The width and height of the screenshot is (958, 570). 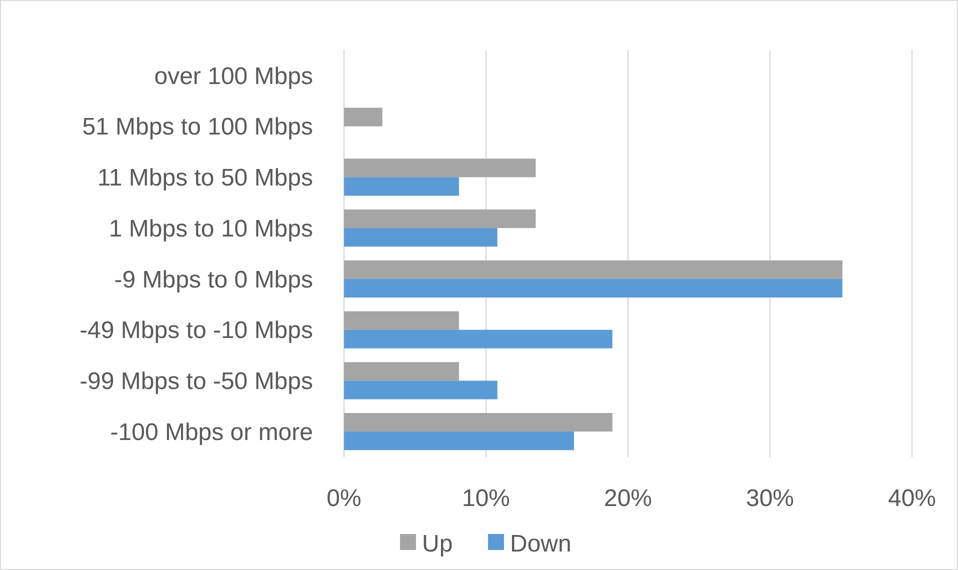 What do you see at coordinates (770, 498) in the screenshot?
I see `x-tick-label: 30%` at bounding box center [770, 498].